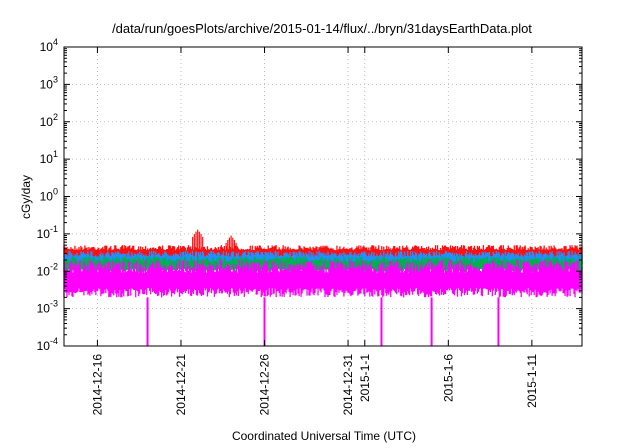 This screenshot has height=448, width=640. I want to click on y-tick-label: 10³, so click(49, 82).